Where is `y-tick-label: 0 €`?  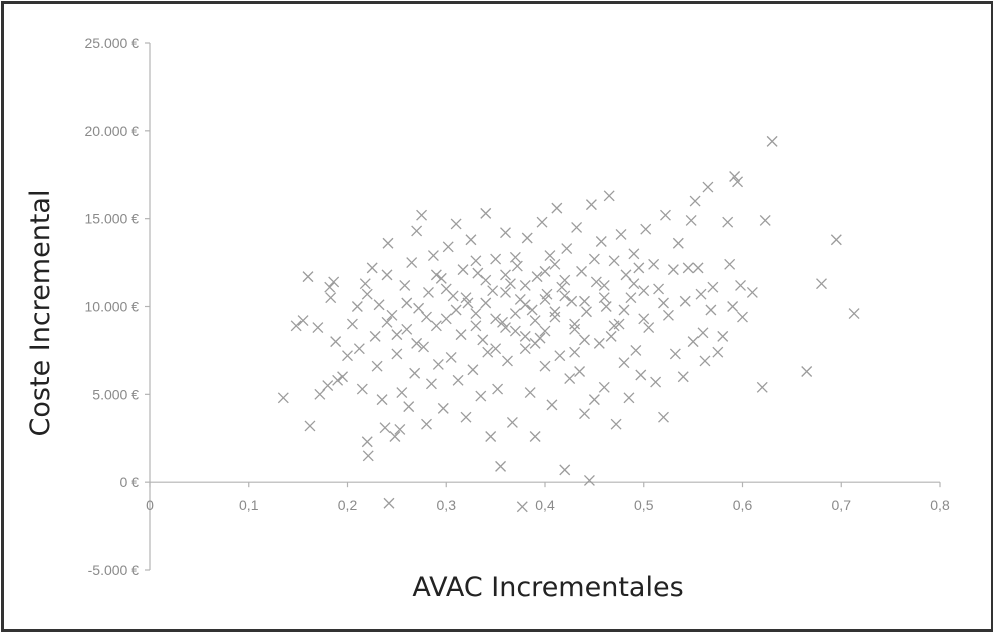 y-tick-label: 0 € is located at coordinates (130, 482).